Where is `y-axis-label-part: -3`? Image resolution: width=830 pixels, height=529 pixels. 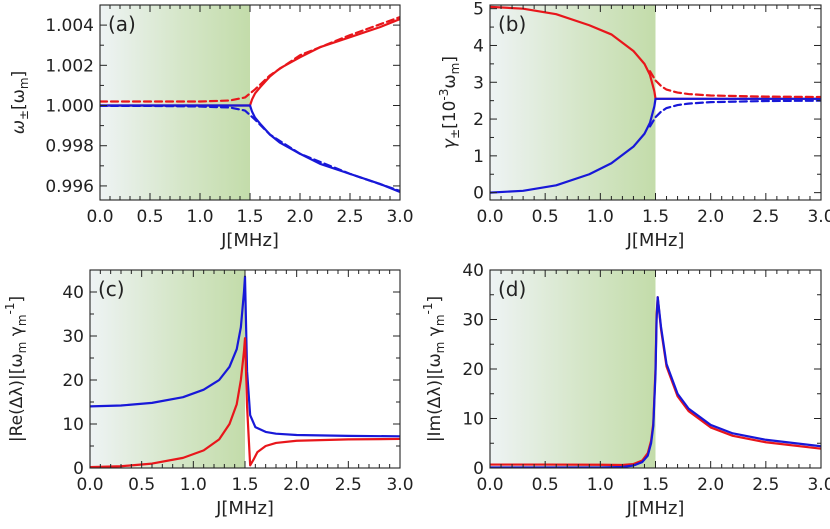
y-axis-label-part: -3 is located at coordinates (444, 95).